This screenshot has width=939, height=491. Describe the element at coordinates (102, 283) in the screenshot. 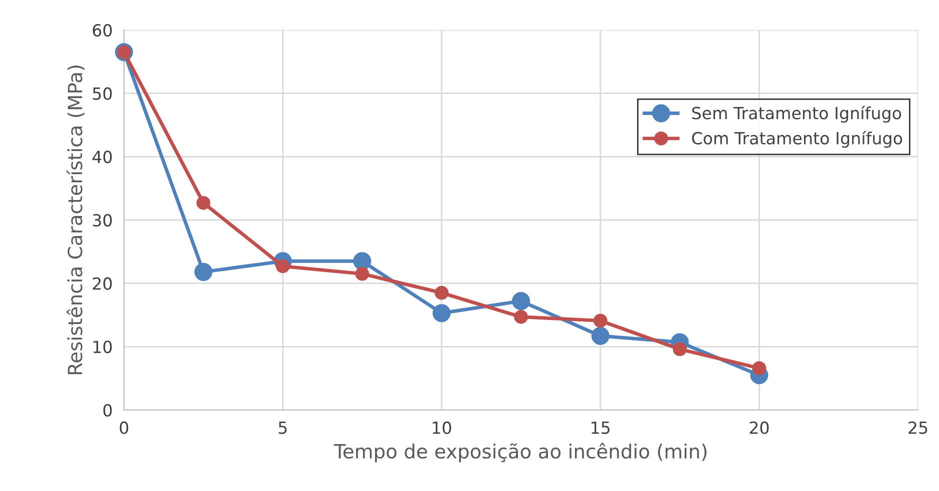

I see `y-tick-label: 20` at that location.